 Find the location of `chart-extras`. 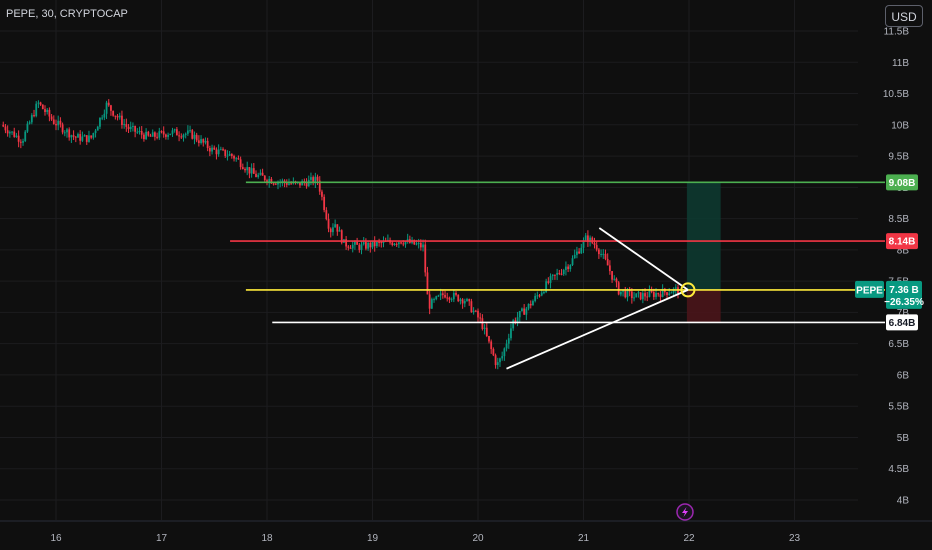

chart-extras is located at coordinates (685, 512).